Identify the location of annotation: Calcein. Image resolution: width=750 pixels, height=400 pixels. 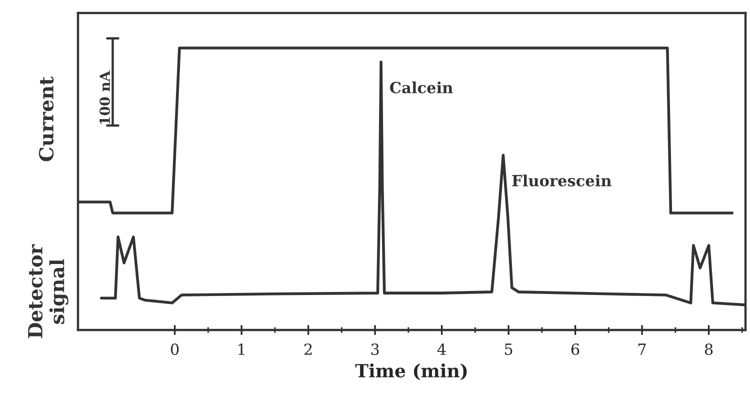
(421, 88).